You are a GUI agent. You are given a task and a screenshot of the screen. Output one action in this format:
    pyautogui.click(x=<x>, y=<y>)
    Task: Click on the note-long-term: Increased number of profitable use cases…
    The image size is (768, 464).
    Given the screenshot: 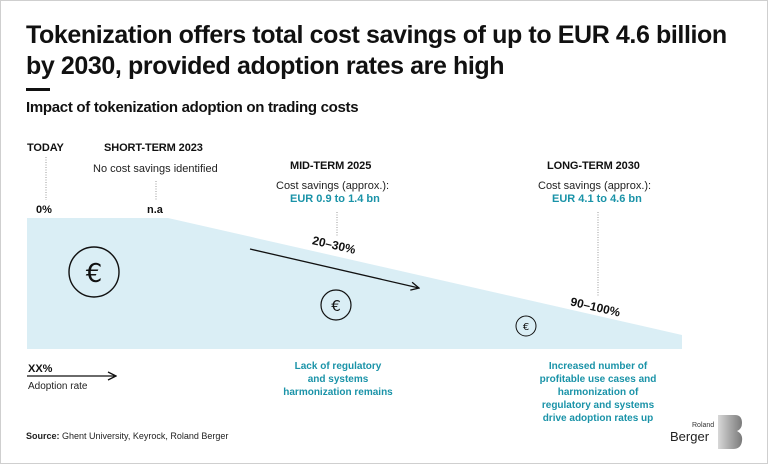 What is the action you would take?
    pyautogui.click(x=598, y=392)
    